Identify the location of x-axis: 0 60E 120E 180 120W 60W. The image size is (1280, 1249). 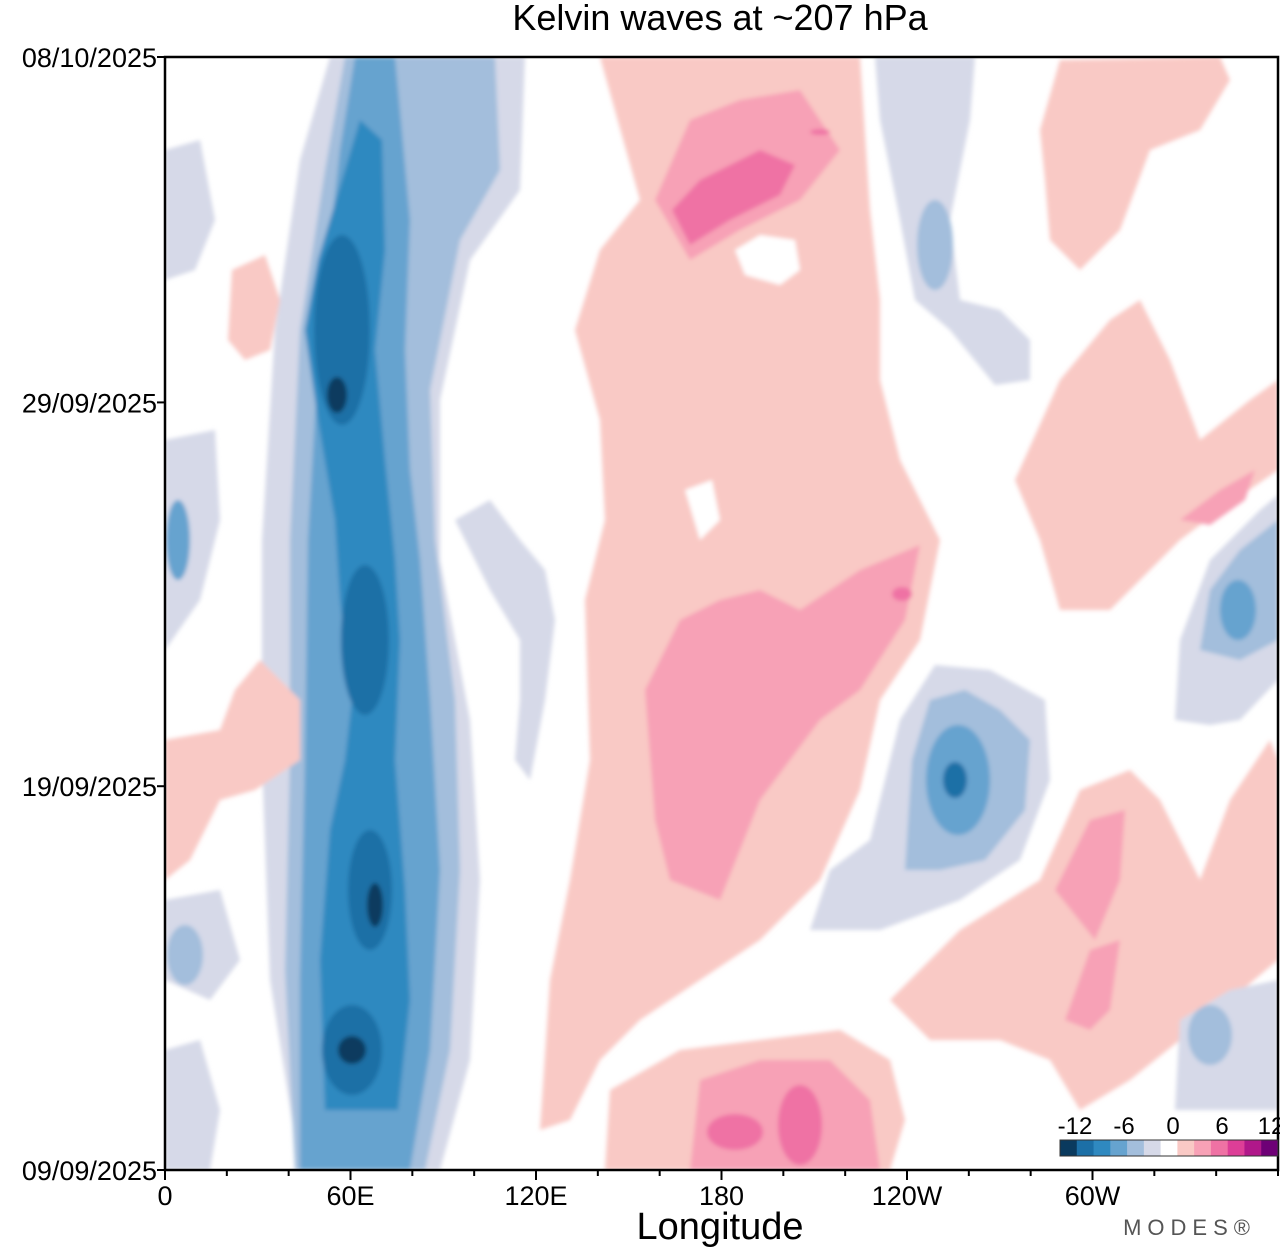
(718, 1190).